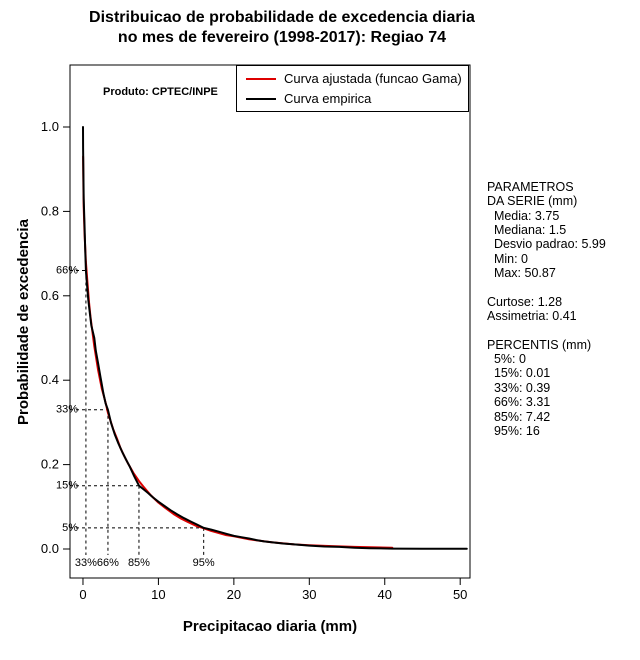 Image resolution: width=640 pixels, height=660 pixels. I want to click on y-axis-tick-label: 0.0, so click(50, 548).